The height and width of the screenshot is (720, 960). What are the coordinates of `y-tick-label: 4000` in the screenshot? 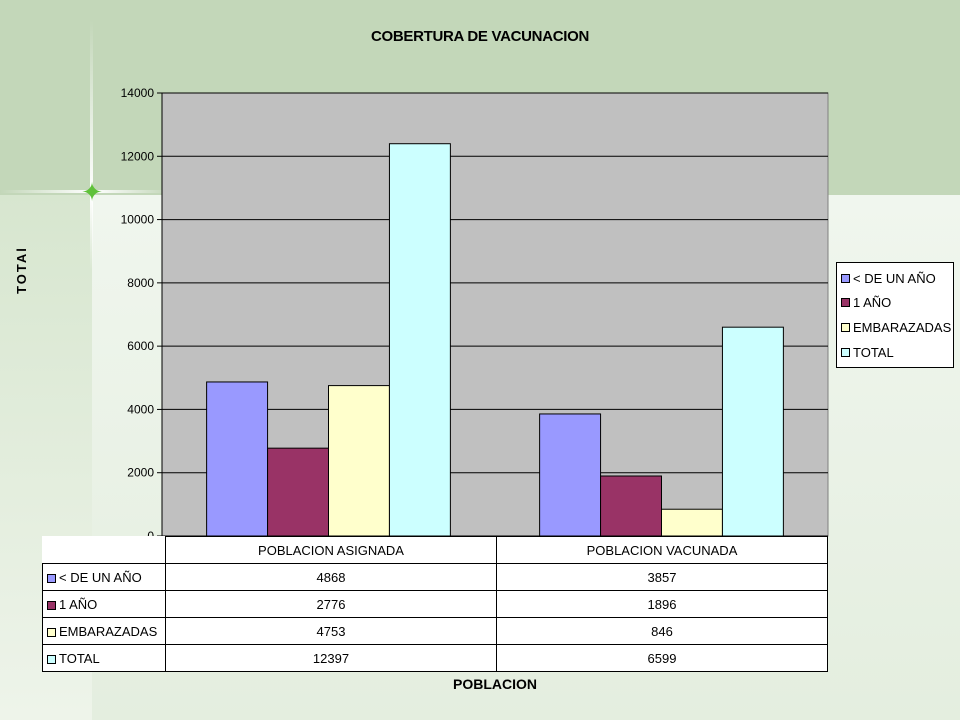 It's located at (140, 409).